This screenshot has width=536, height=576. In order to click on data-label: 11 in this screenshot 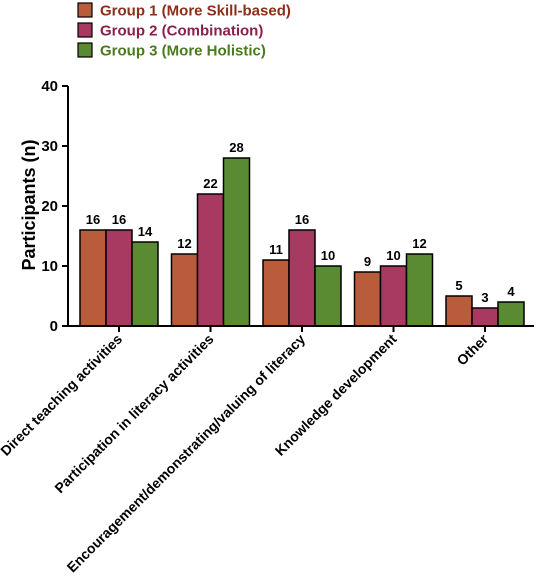, I will do `click(276, 249)`.